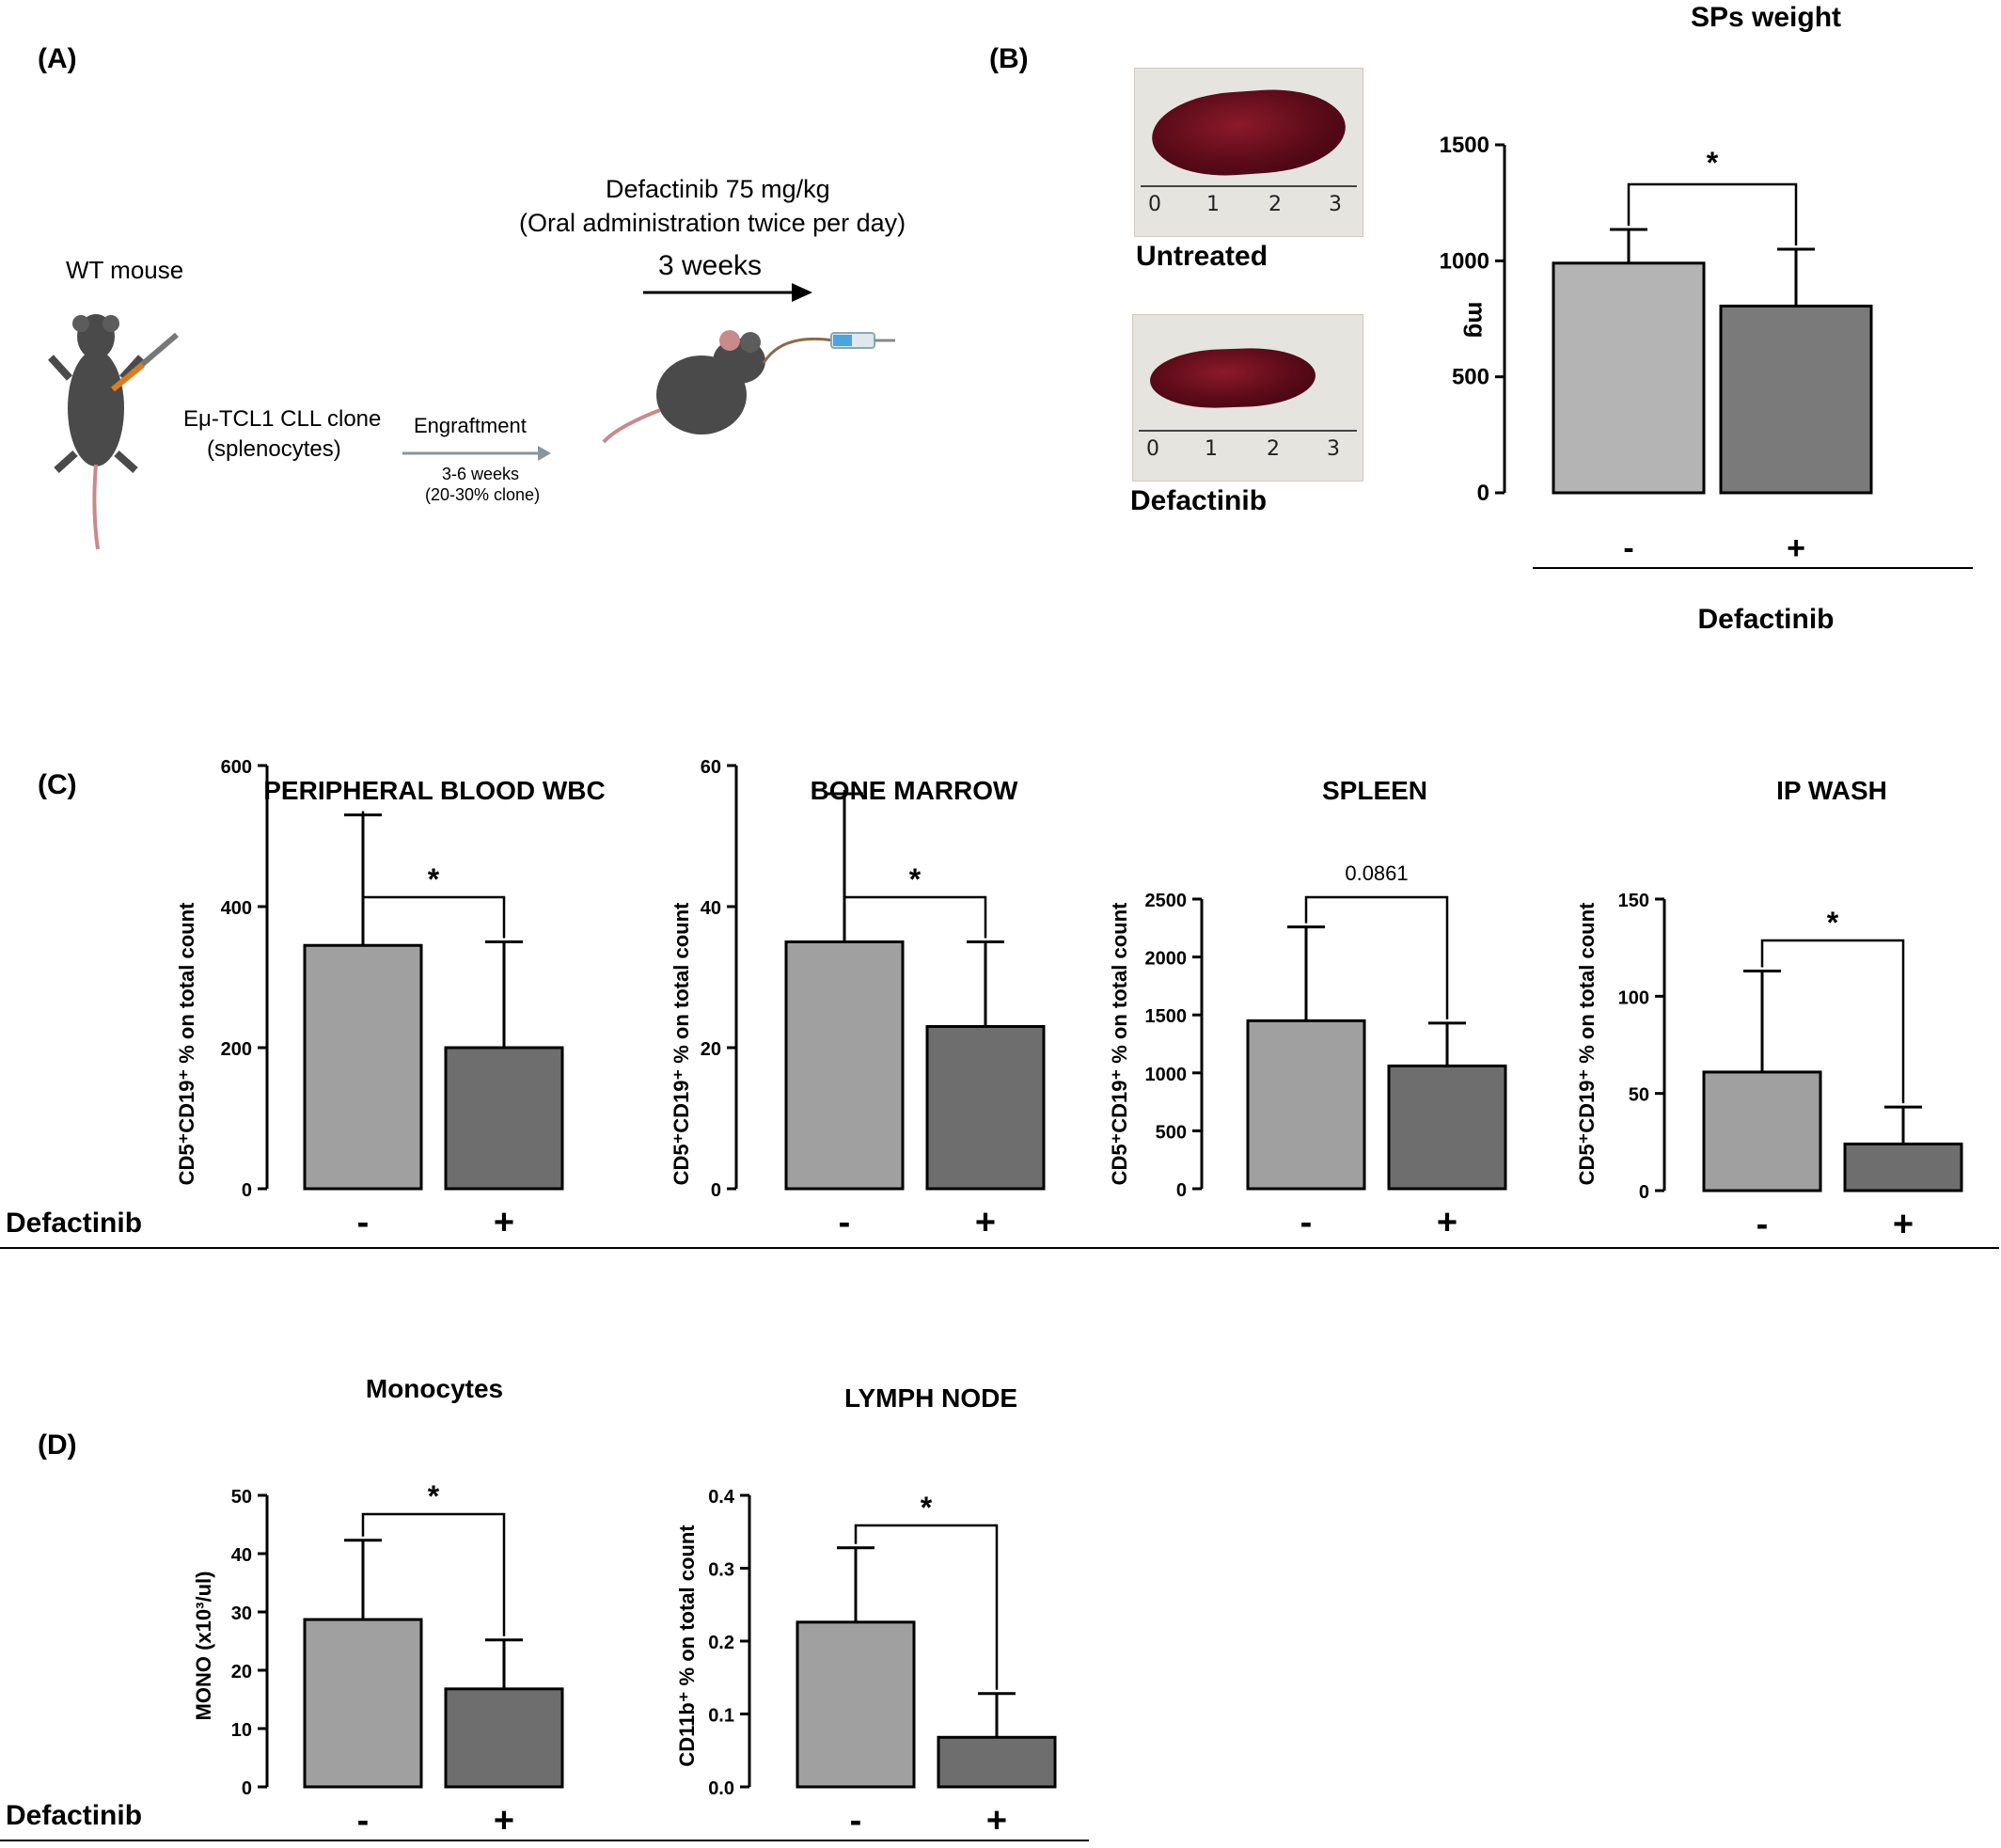  What do you see at coordinates (721, 1716) in the screenshot?
I see `y-tick-label: 0.1` at bounding box center [721, 1716].